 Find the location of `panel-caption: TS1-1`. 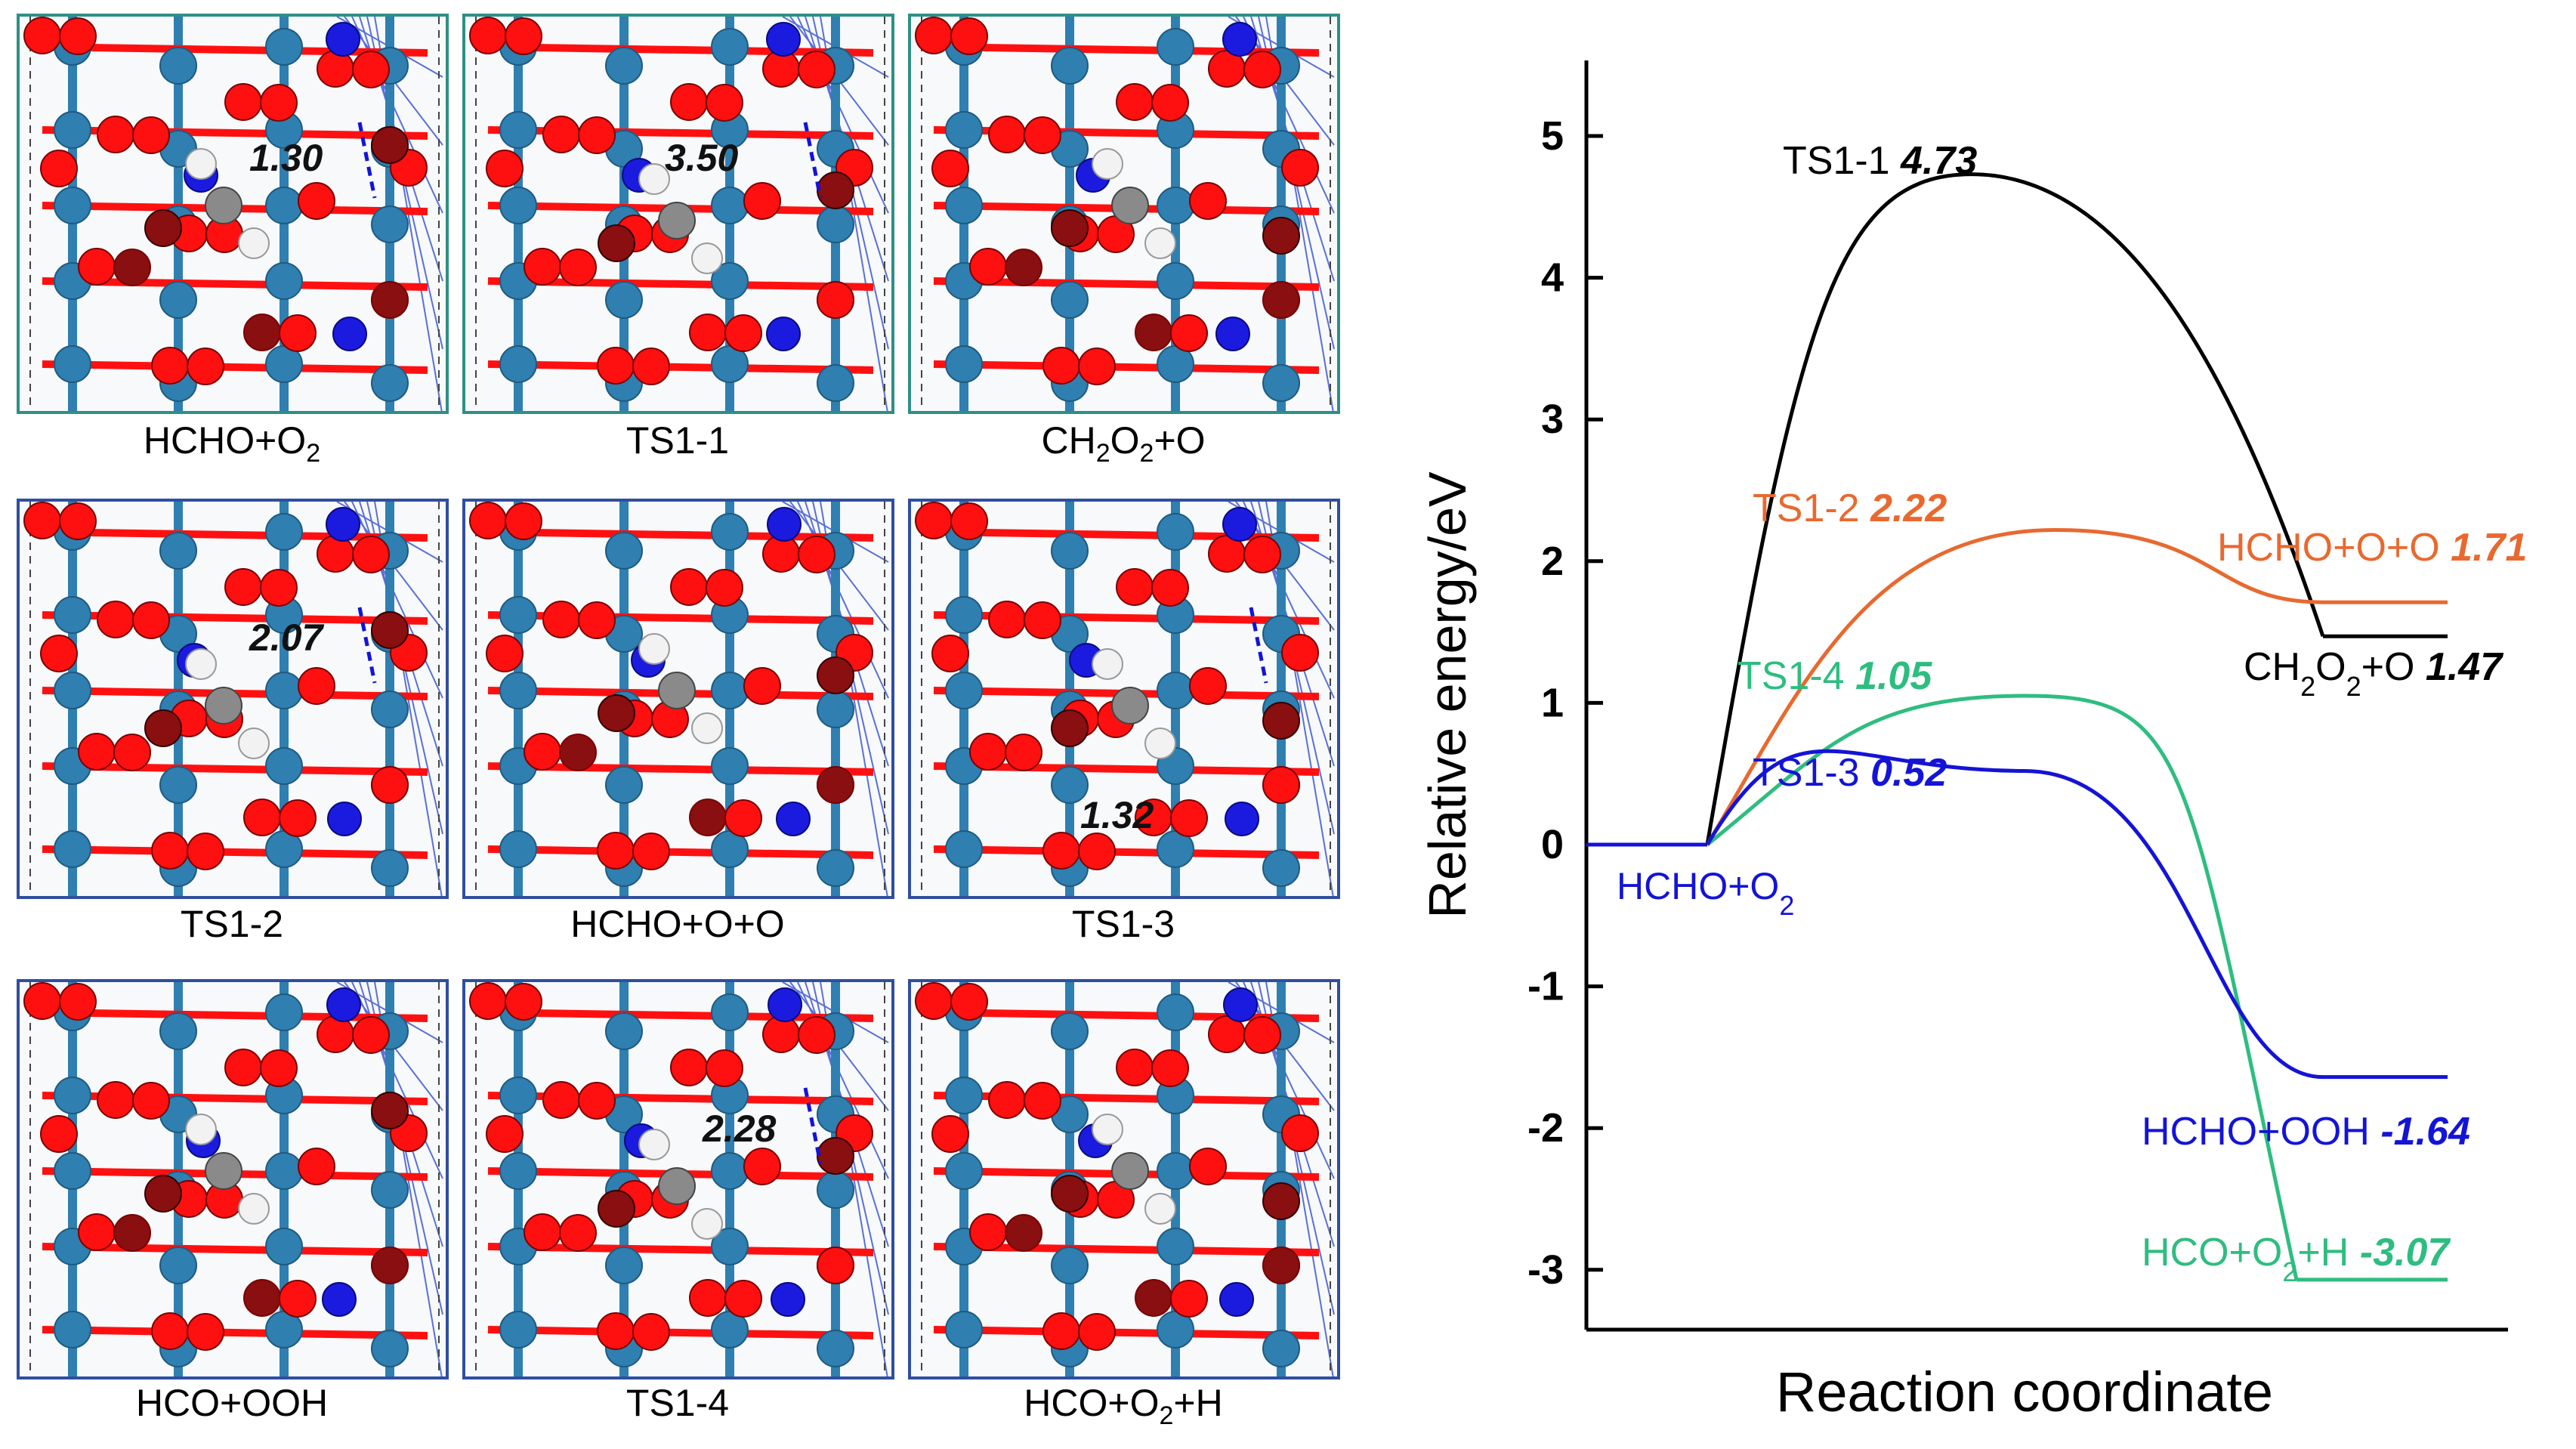

panel-caption: TS1-1 is located at coordinates (677, 441).